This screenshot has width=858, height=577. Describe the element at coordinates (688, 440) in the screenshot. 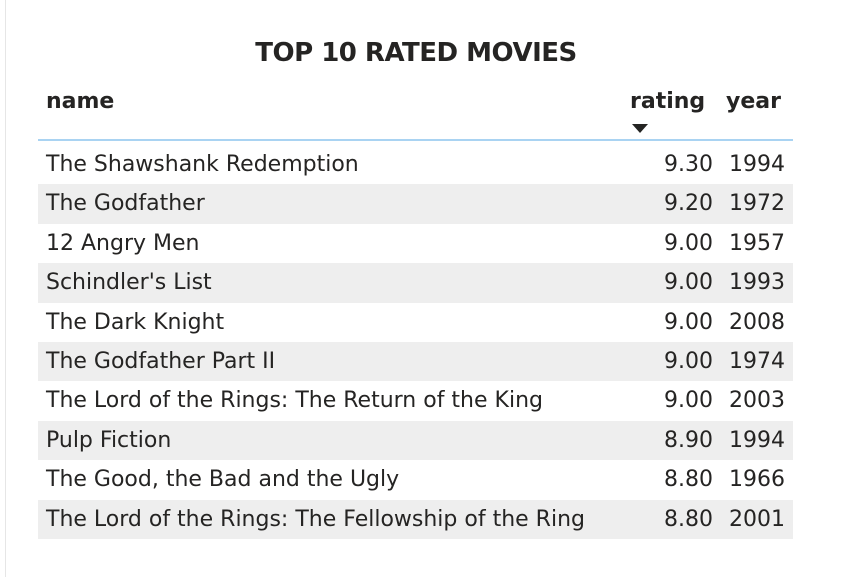

I see `cell-rating: 8.90` at that location.